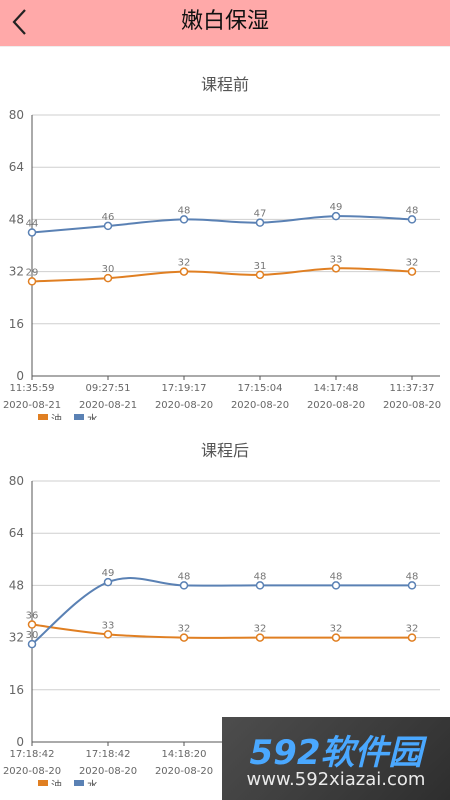 Image resolution: width=450 pixels, height=800 pixels. I want to click on header-divider, so click(225, 46).